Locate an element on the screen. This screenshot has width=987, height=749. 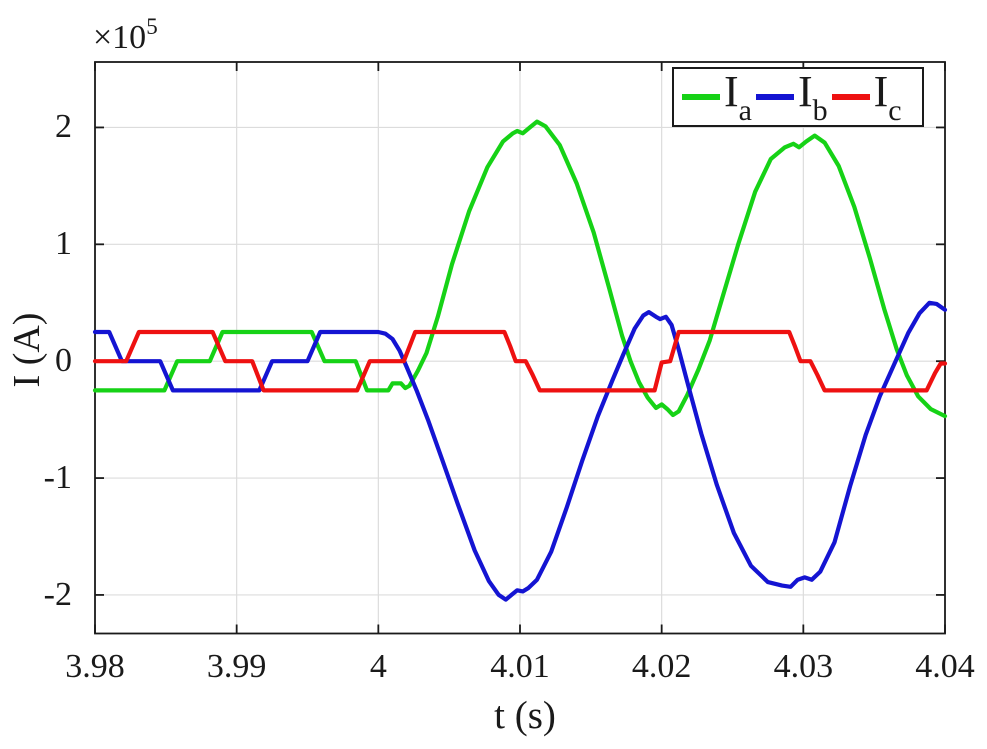
offset-exponent: 5 is located at coordinates (152, 26).